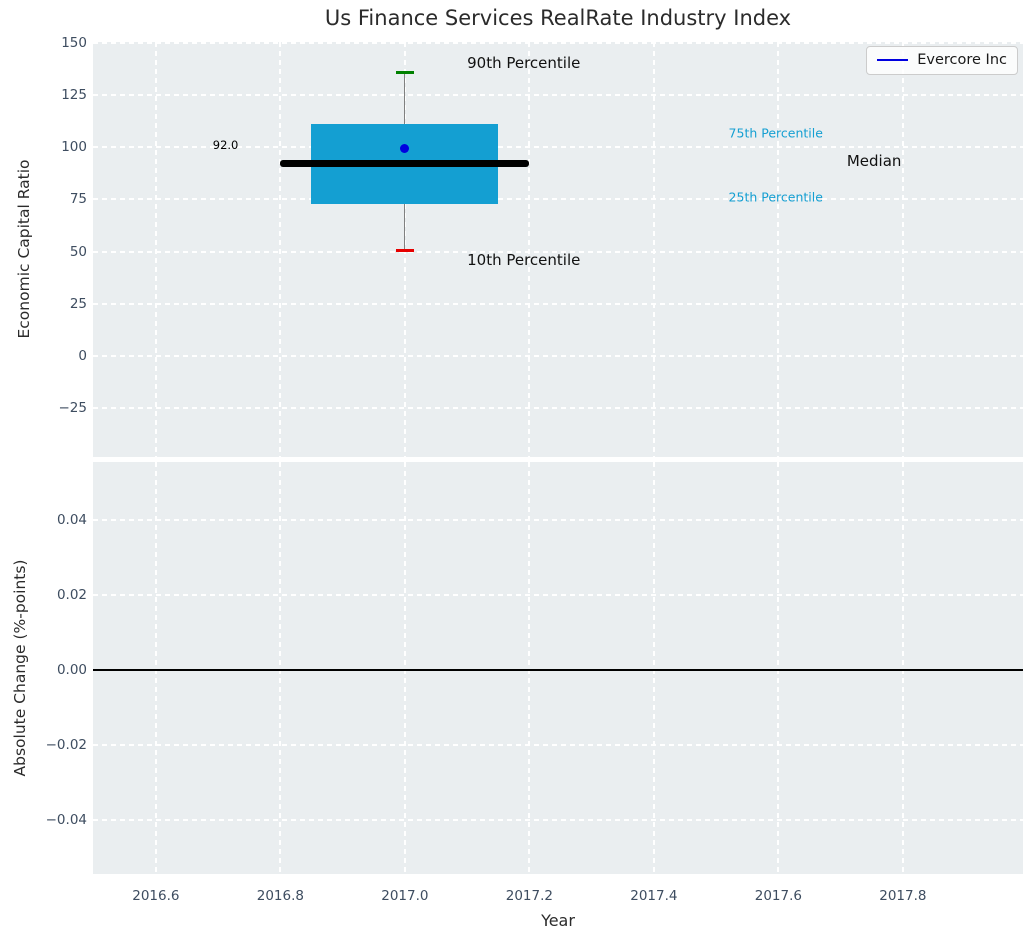 The image size is (1034, 942). What do you see at coordinates (71, 670) in the screenshot?
I see `y-tick-label: 0.00` at bounding box center [71, 670].